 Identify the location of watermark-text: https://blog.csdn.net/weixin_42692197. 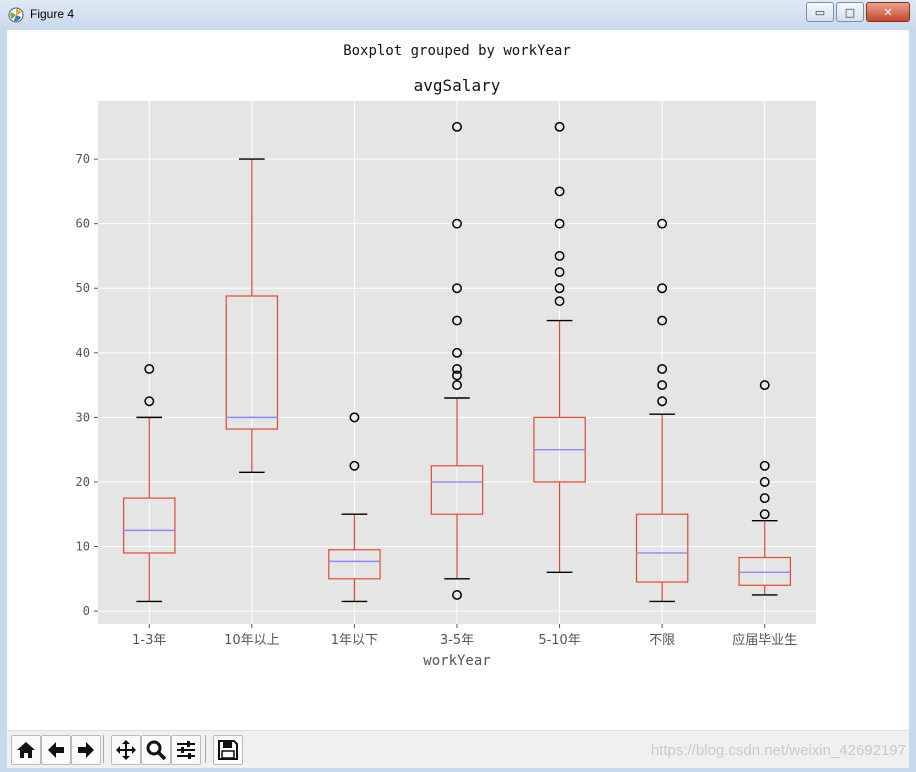
(778, 750).